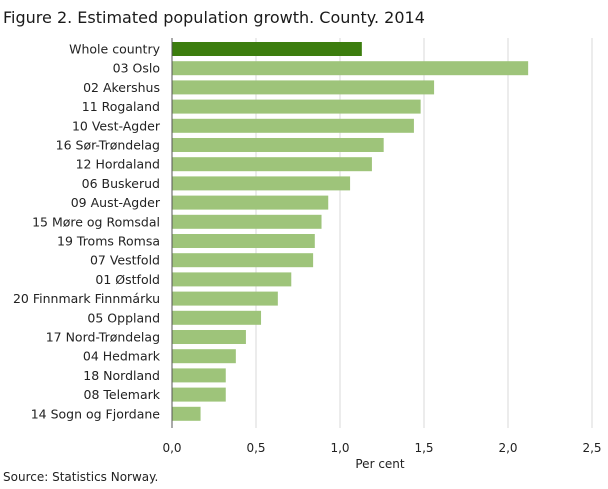 Image resolution: width=608 pixels, height=489 pixels. I want to click on category-label: 16 Sør-Trøndelag, so click(108, 145).